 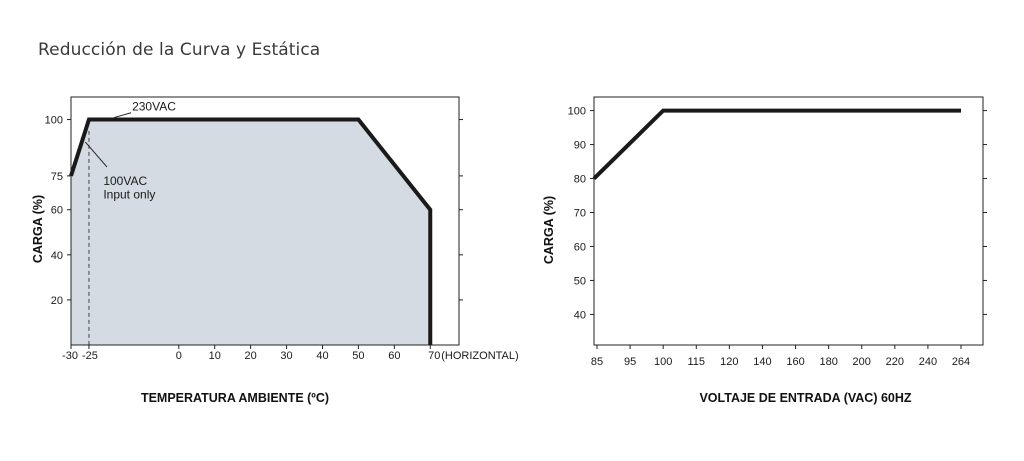 I want to click on y-tick-label: 20, so click(x=57, y=301).